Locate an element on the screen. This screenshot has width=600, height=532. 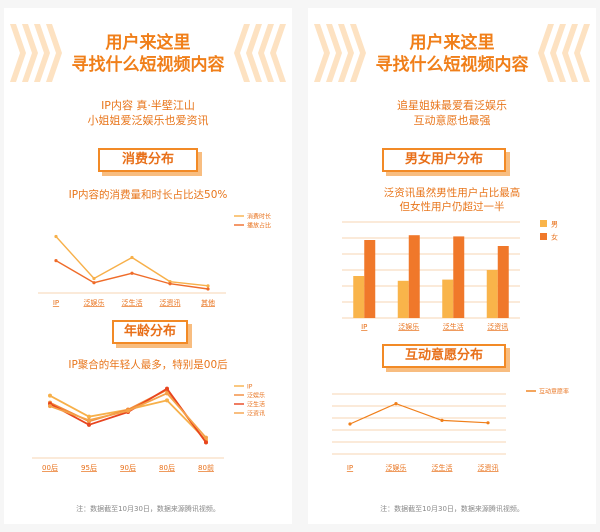
interaction-section-title: 互动意愿分布 is located at coordinates (444, 356).